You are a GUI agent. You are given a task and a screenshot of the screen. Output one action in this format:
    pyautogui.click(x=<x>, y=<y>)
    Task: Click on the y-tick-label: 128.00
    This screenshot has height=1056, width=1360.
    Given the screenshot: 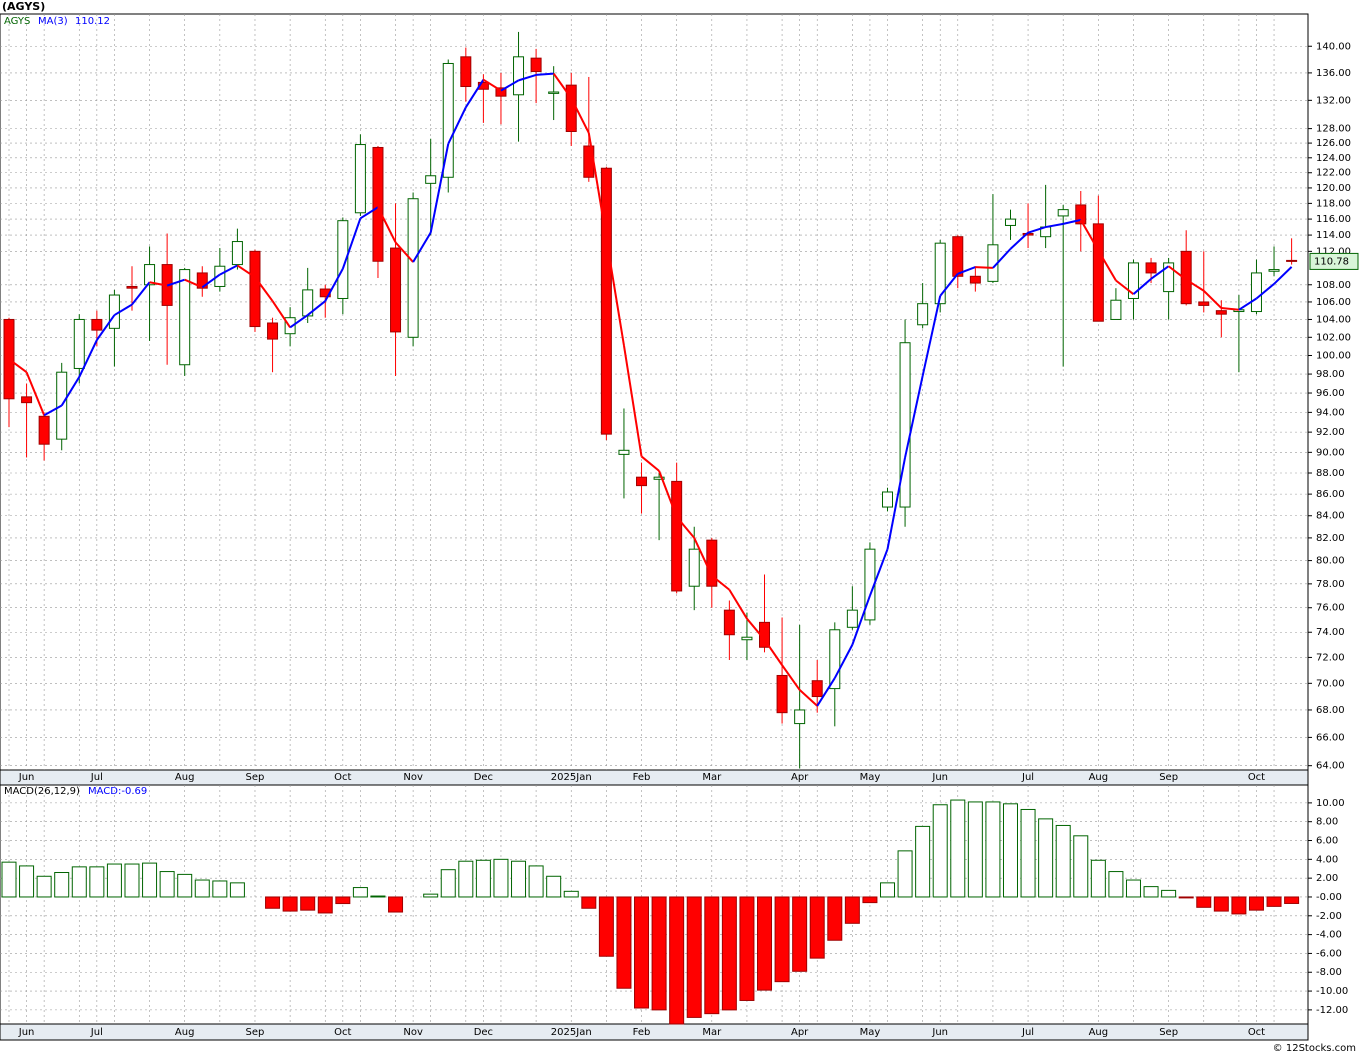 What is the action you would take?
    pyautogui.click(x=1333, y=129)
    